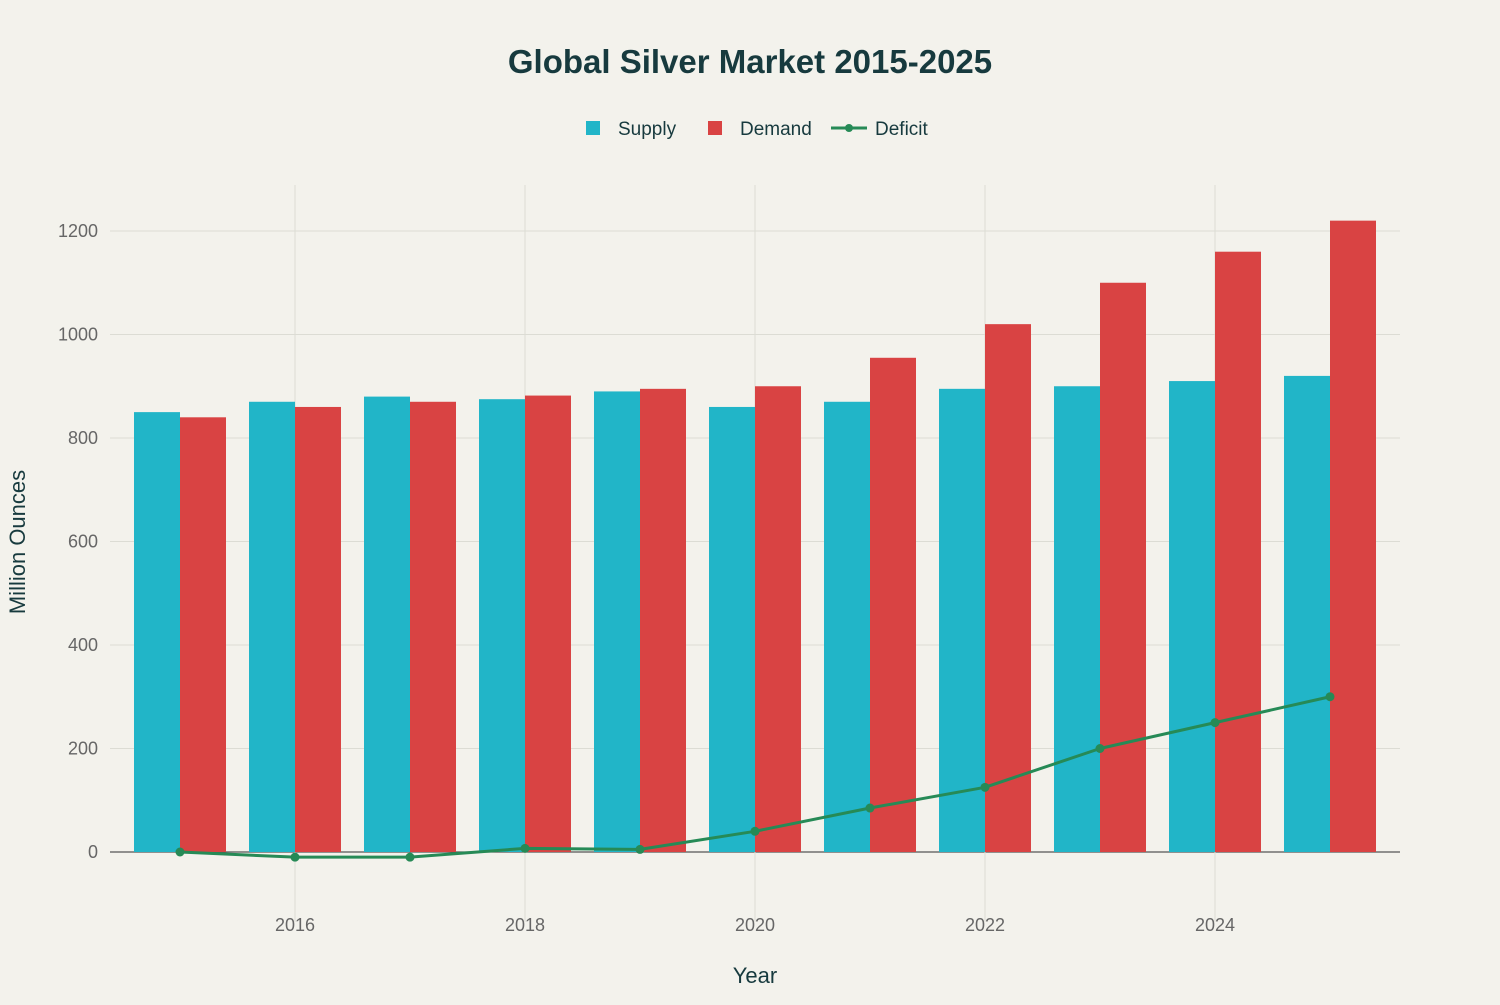  Describe the element at coordinates (715, 128) in the screenshot. I see `legend-swatch-demand` at that location.